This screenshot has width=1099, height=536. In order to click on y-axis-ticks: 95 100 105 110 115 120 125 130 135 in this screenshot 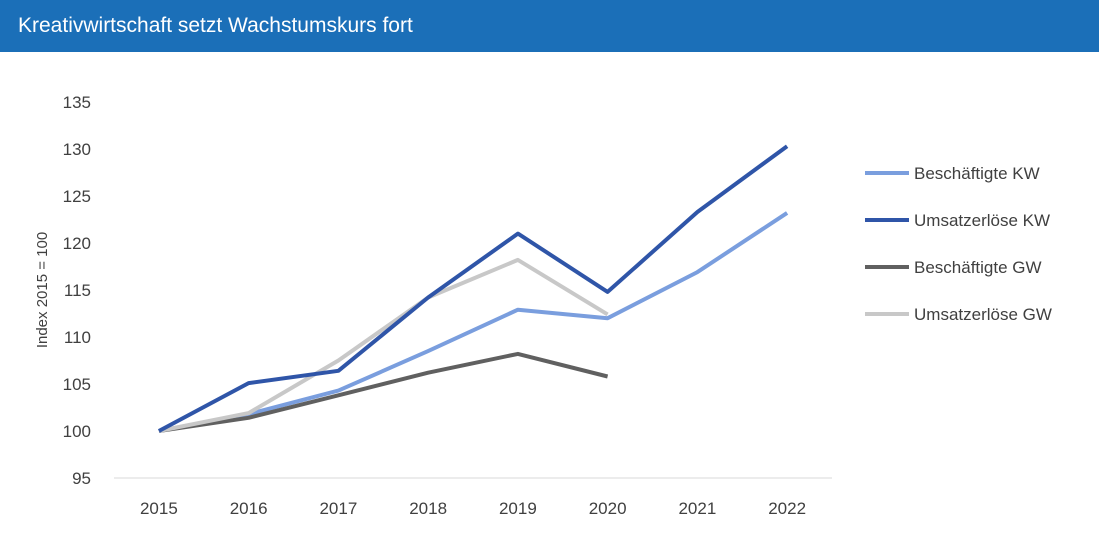, I will do `click(77, 290)`.